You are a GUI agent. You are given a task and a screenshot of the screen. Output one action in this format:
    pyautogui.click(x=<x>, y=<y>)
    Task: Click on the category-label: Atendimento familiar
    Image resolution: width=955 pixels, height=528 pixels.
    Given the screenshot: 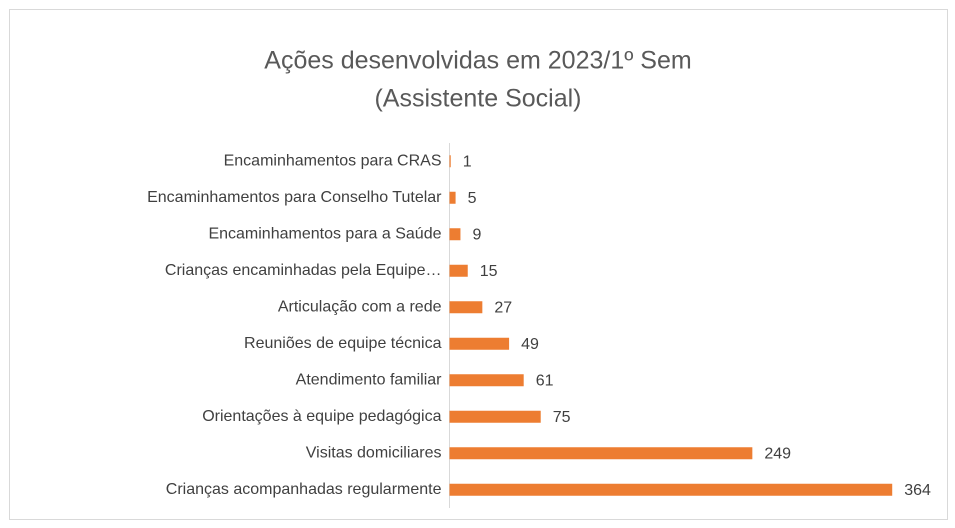 What is the action you would take?
    pyautogui.click(x=369, y=379)
    